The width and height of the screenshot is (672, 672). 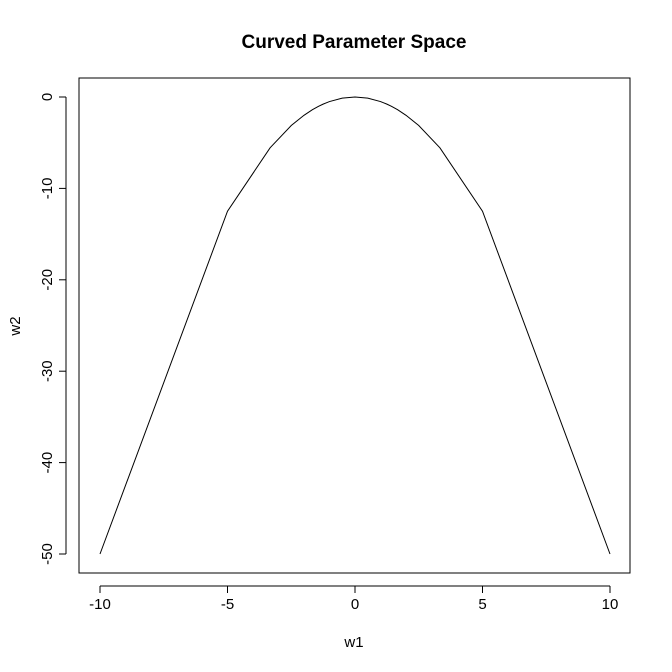 What do you see at coordinates (227, 604) in the screenshot?
I see `x-tick-label: -5` at bounding box center [227, 604].